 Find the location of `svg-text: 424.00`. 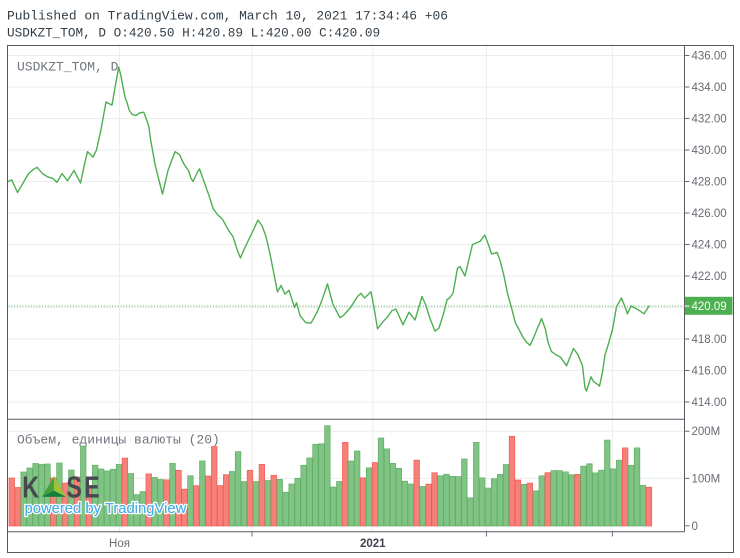

svg-text: 424.00 is located at coordinates (709, 246).